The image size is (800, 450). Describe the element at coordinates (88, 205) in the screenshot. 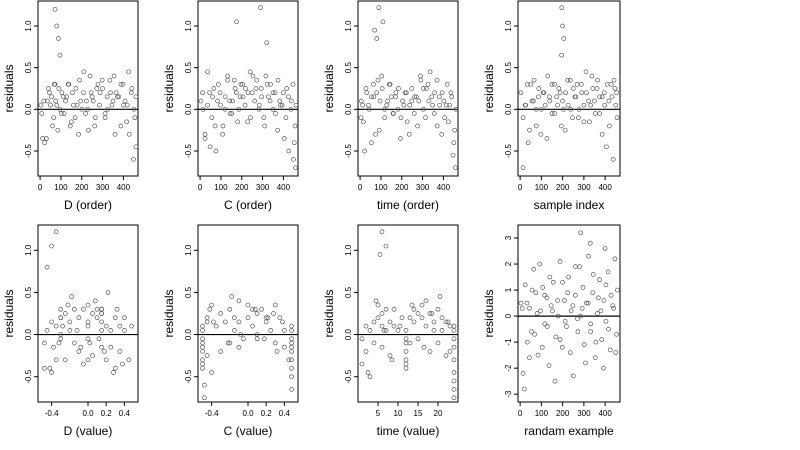

I see `x-axis-label: D (order)` at that location.